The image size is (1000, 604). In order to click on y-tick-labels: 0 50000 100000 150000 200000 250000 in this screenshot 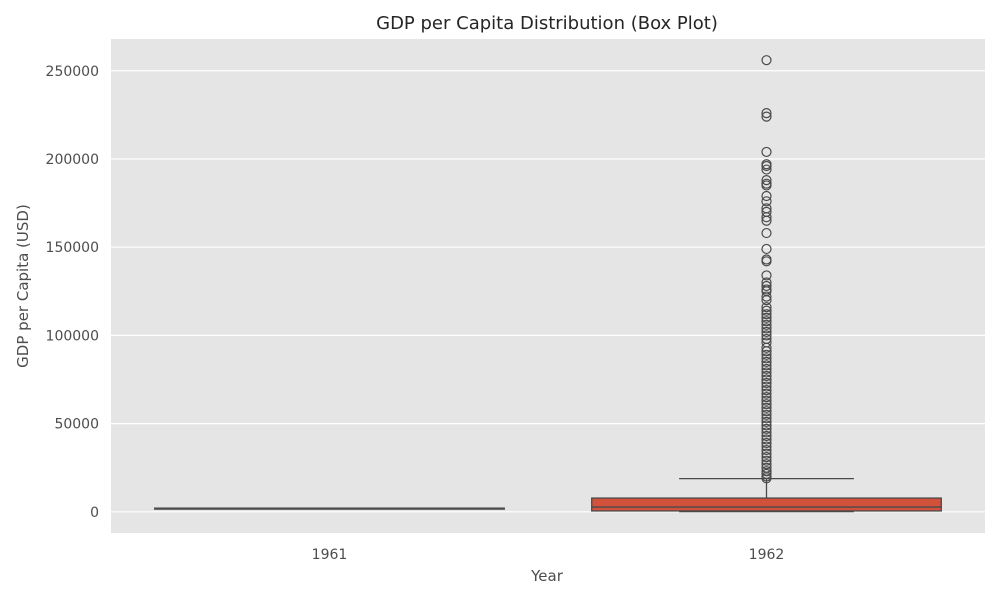, I will do `click(72, 292)`.